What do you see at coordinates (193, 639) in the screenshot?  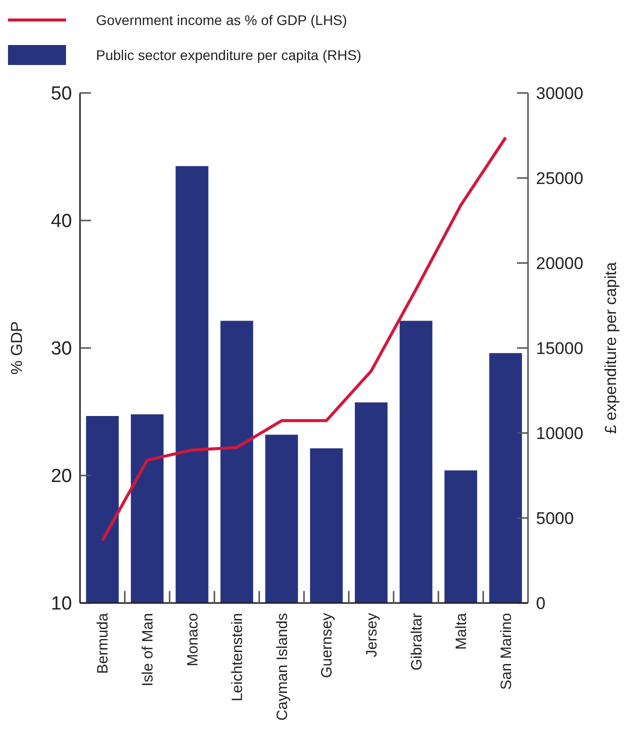 I see `x-tick-label: Monaco` at bounding box center [193, 639].